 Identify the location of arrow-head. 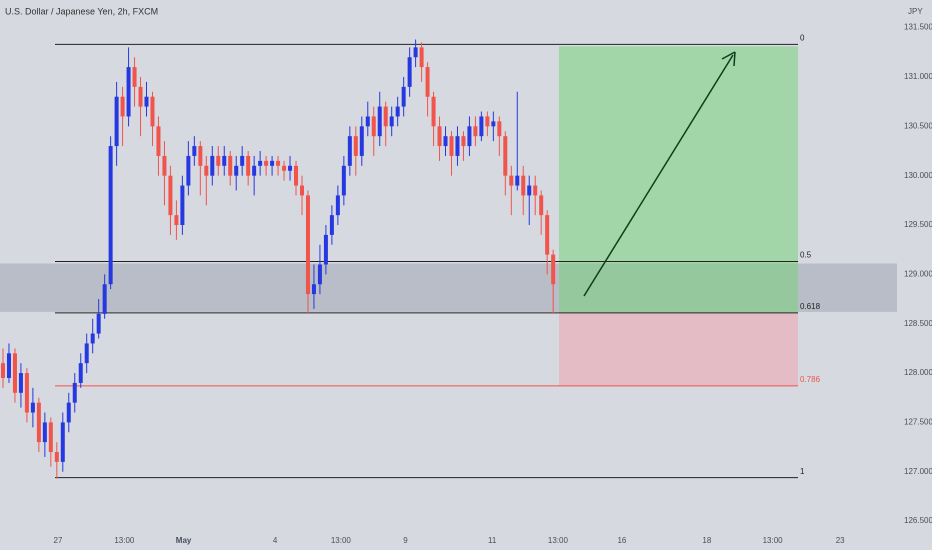
(728, 59).